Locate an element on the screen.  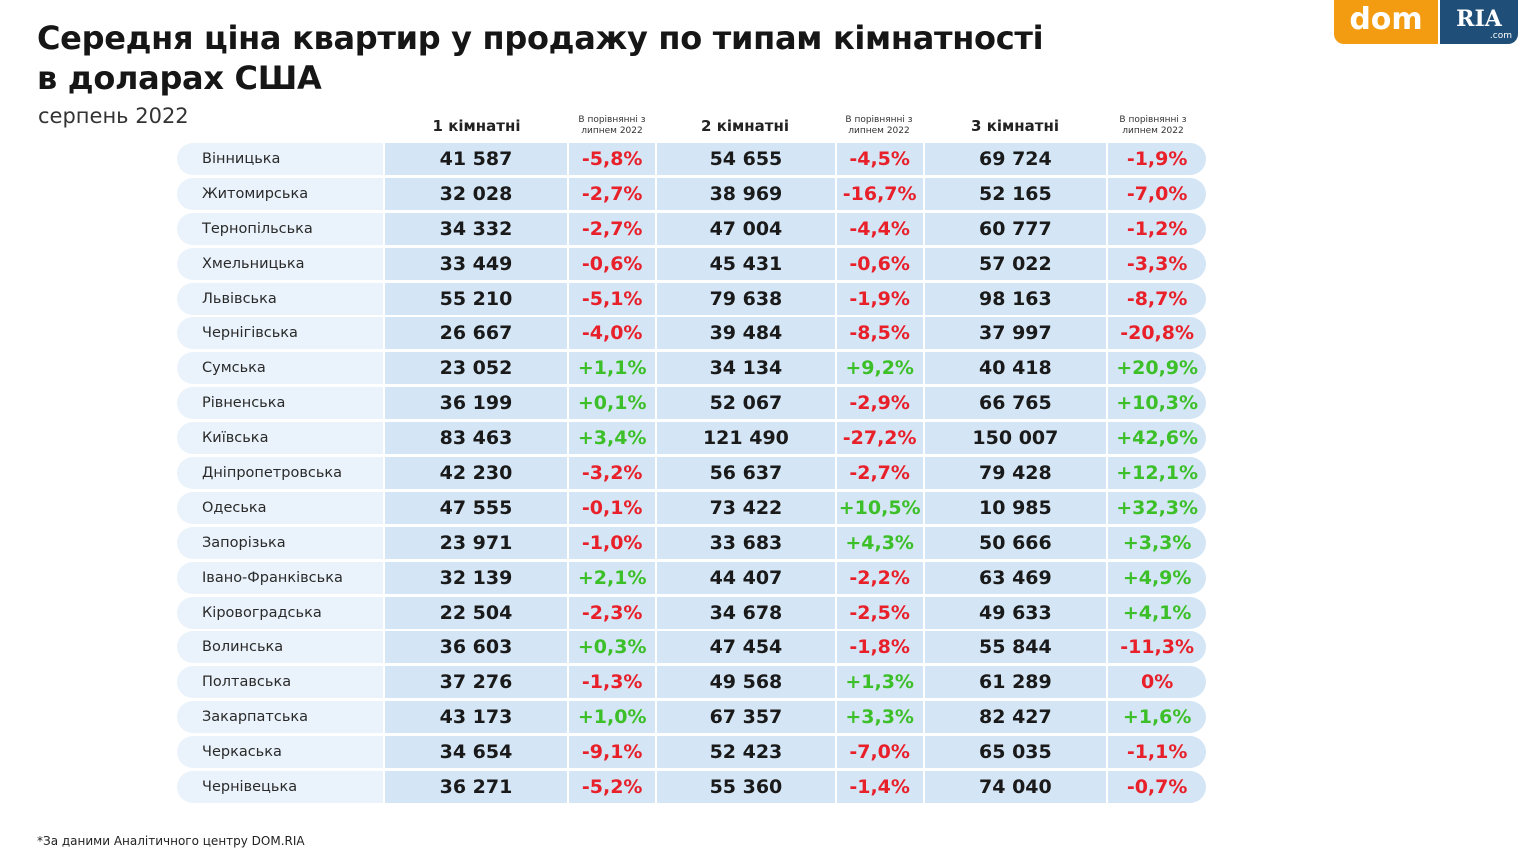
region-cell: Київська is located at coordinates (280, 438).